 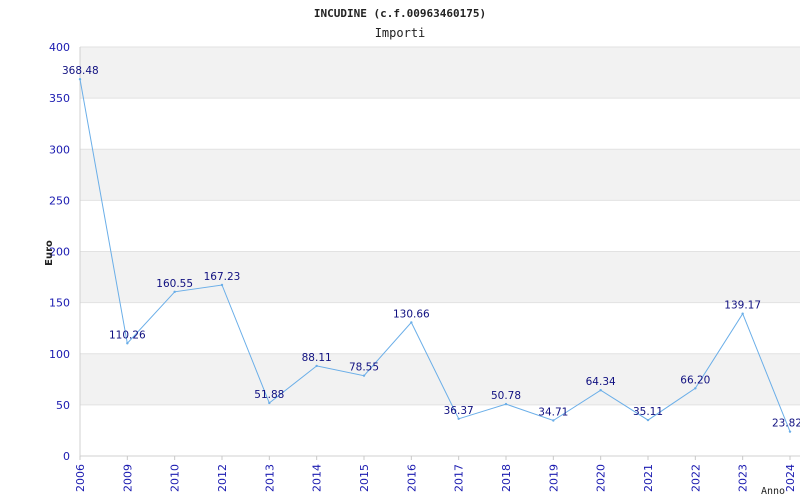 I want to click on x-axis-label: Anno, so click(x=773, y=491).